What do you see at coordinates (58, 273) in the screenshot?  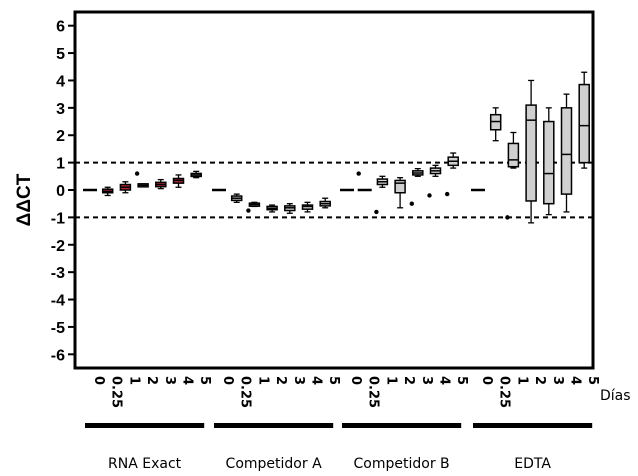 I see `y-tick-label: -3` at bounding box center [58, 273].